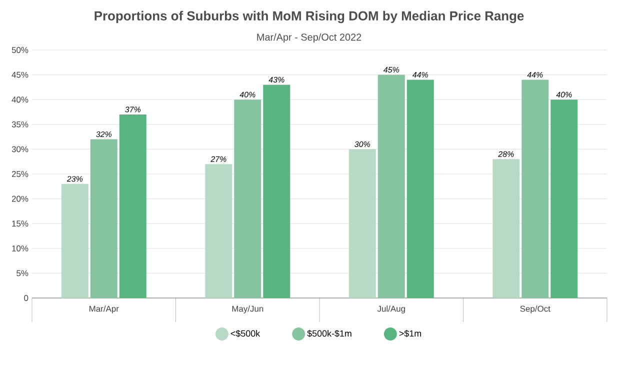 The image size is (618, 377). Describe the element at coordinates (22, 273) in the screenshot. I see `y-tick-label: 5%` at that location.